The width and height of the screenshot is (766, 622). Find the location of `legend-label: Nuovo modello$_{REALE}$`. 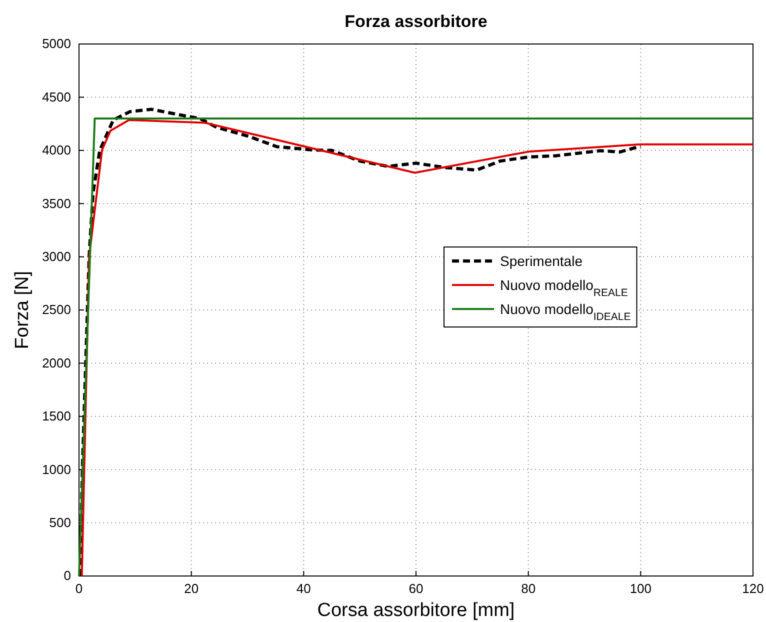

legend-label: Nuovo modello$_{REALE}$ is located at coordinates (564, 288).